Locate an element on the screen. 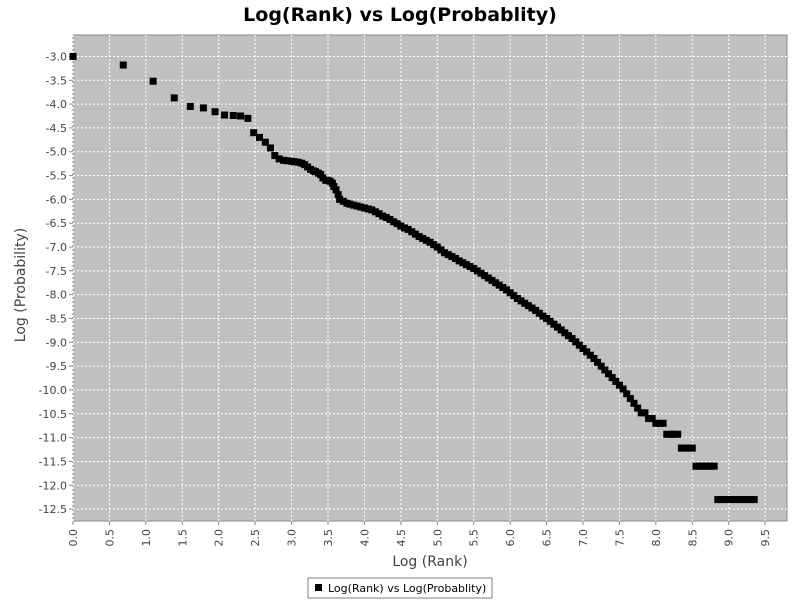 The image size is (800, 600). y-tick-label: -4.5 is located at coordinates (56, 128).